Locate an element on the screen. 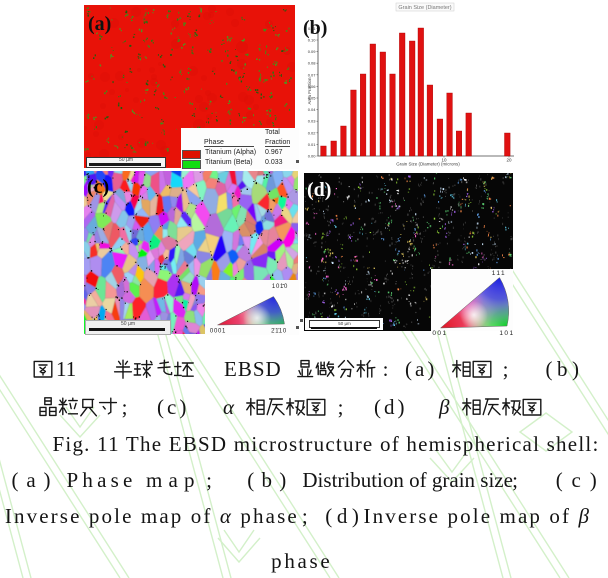 Image resolution: width=608 pixels, height=578 pixels. svg-text: 0.05 is located at coordinates (312, 98).